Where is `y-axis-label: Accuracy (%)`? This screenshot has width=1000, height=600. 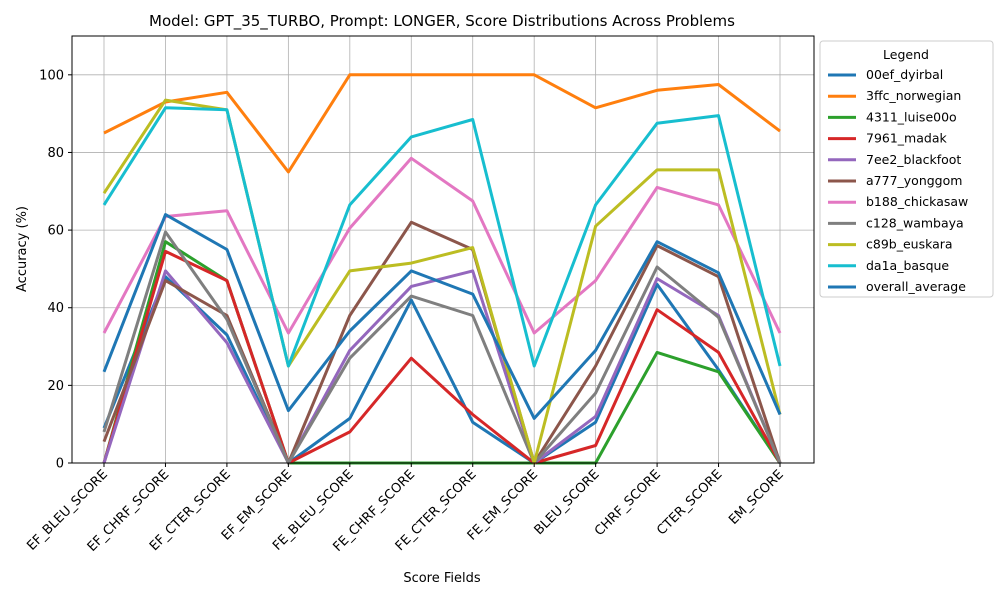
y-axis-label: Accuracy (%) is located at coordinates (22, 249).